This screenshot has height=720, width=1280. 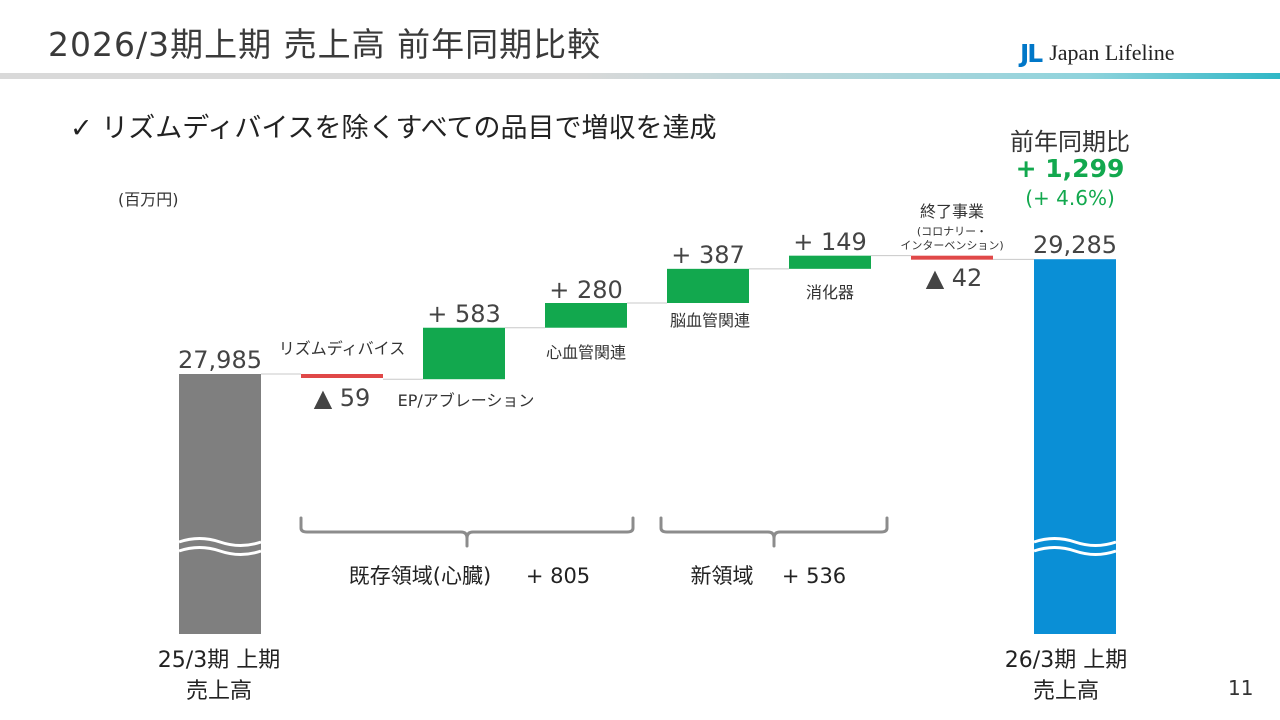 What do you see at coordinates (814, 576) in the screenshot?
I see `group-value: + 536` at bounding box center [814, 576].